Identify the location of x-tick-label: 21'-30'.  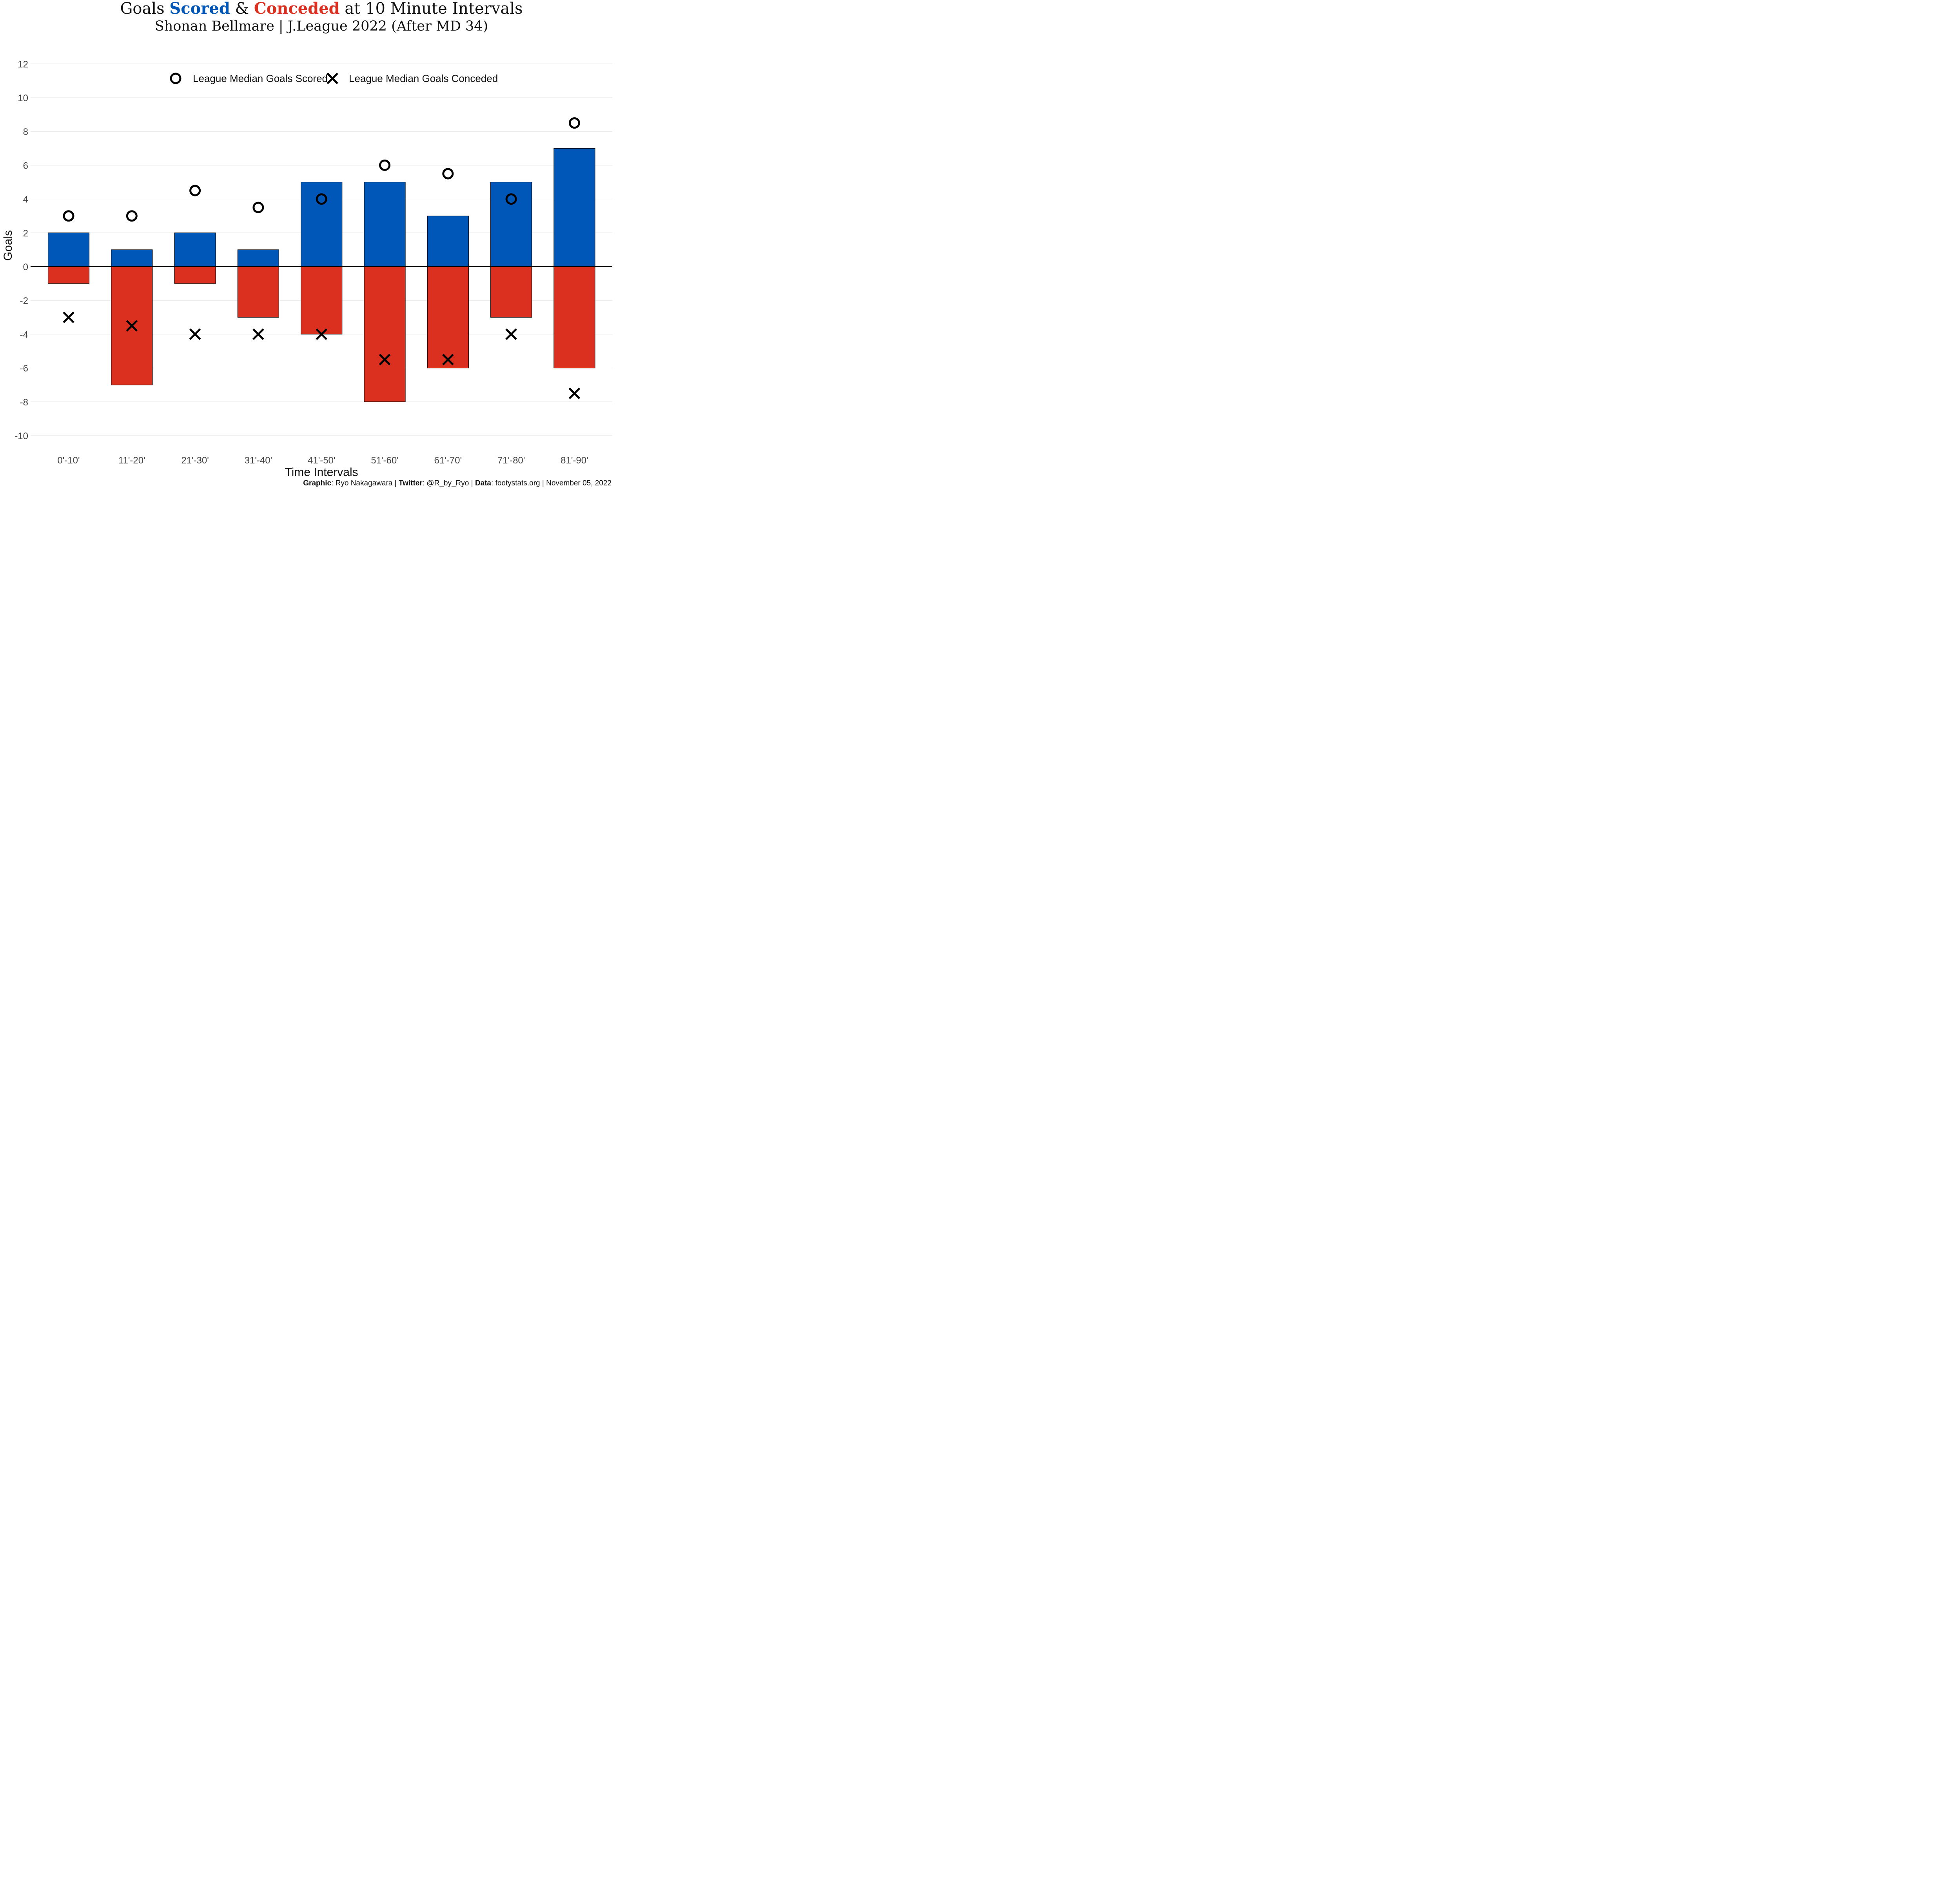
(195, 460).